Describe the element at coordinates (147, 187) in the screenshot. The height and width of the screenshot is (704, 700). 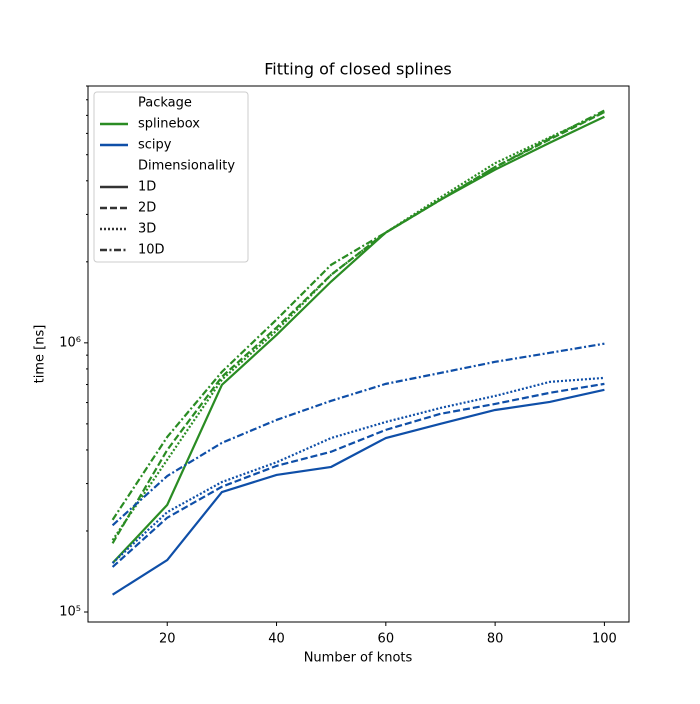
I see `legend-label: 1D` at that location.